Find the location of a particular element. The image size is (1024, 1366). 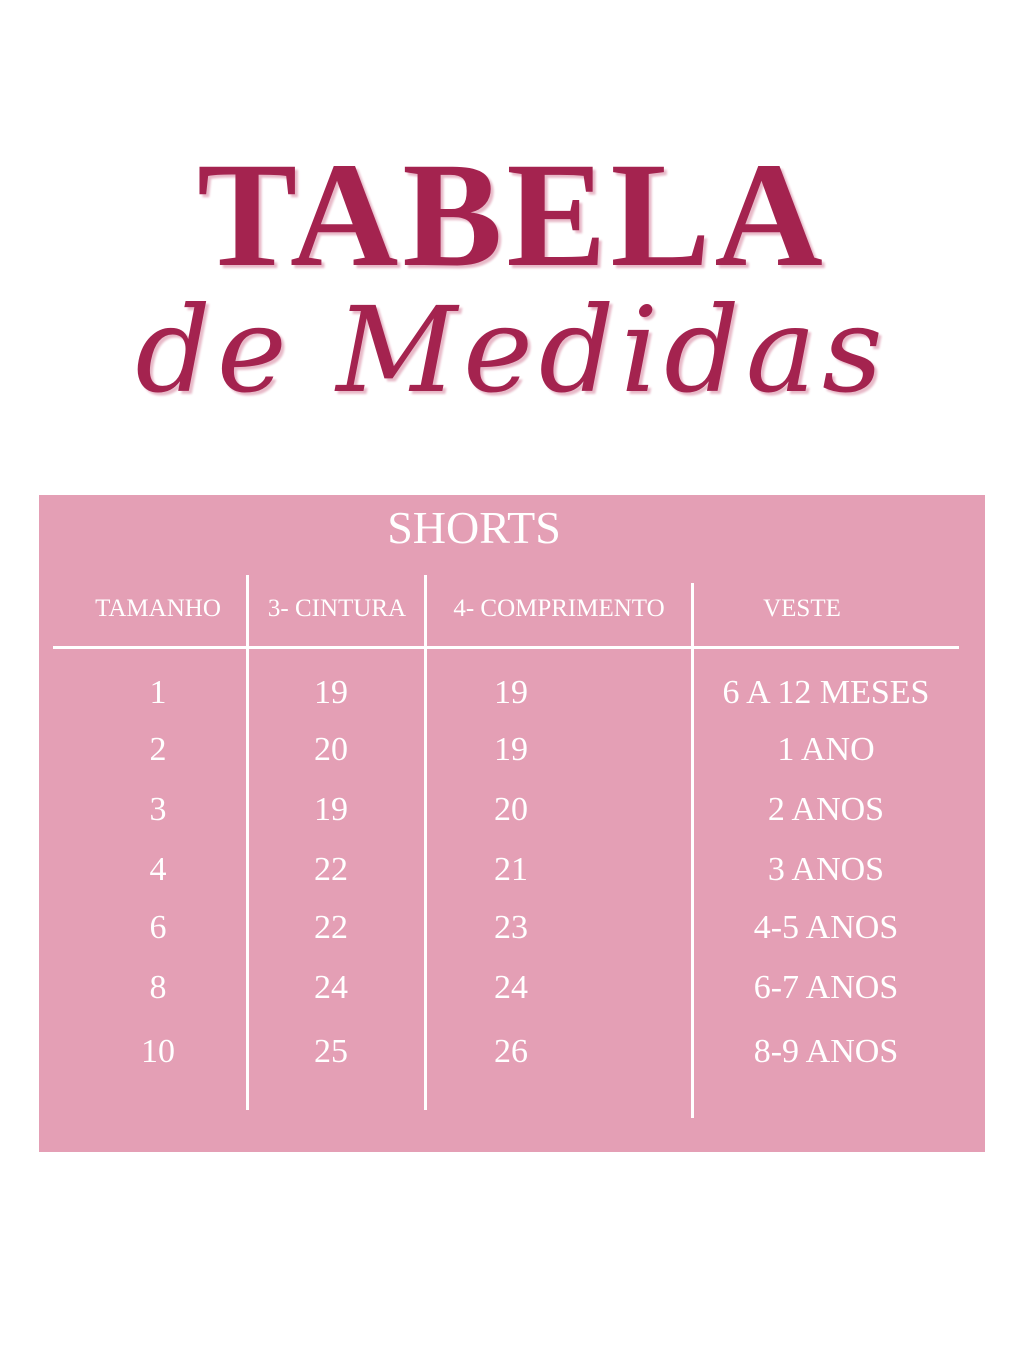

cell-tamanho: 2 is located at coordinates (158, 749).